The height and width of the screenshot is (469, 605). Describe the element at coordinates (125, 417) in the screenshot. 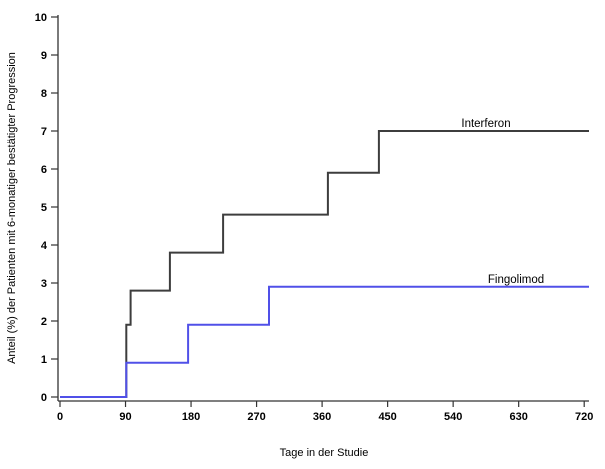

I see `x-tick-label: 90` at that location.